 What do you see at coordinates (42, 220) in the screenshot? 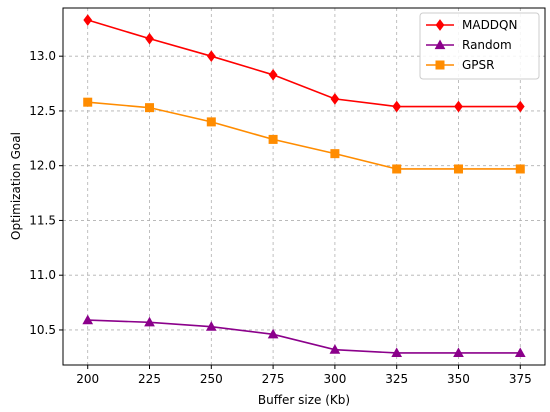
I see `y-tick-label: 11.5` at bounding box center [42, 220].